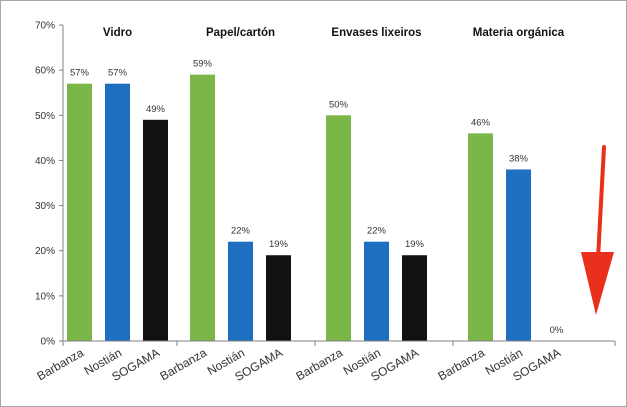  Describe the element at coordinates (339, 104) in the screenshot. I see `data-label: 50%` at that location.